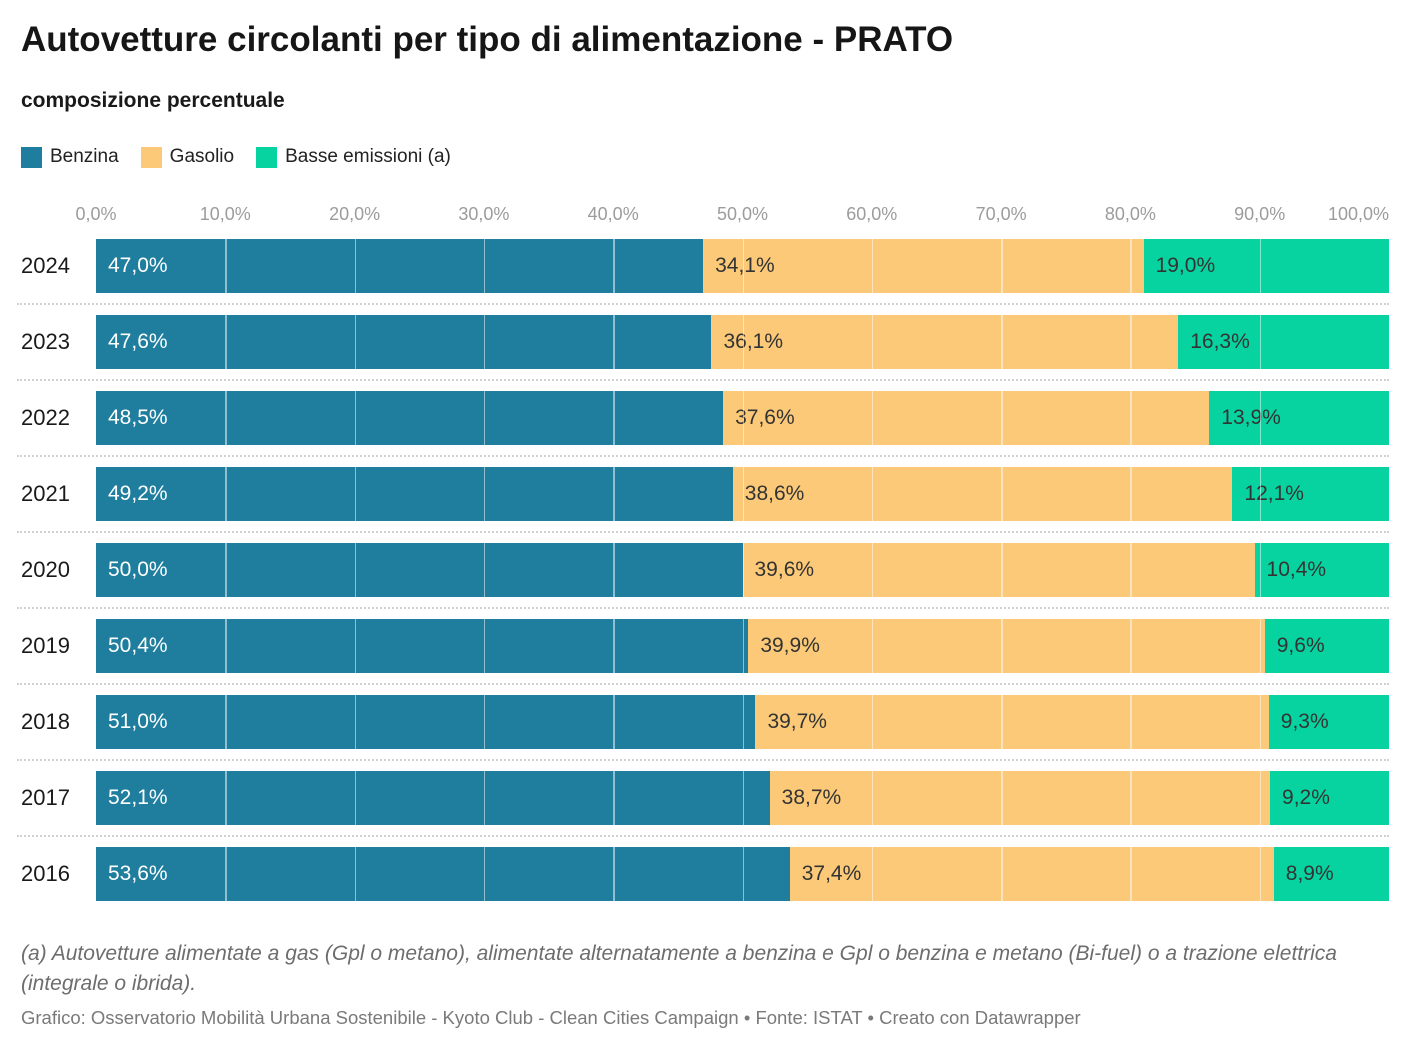 The width and height of the screenshot is (1412, 1054). I want to click on bar-segment-gasolio: 38,6%, so click(982, 494).